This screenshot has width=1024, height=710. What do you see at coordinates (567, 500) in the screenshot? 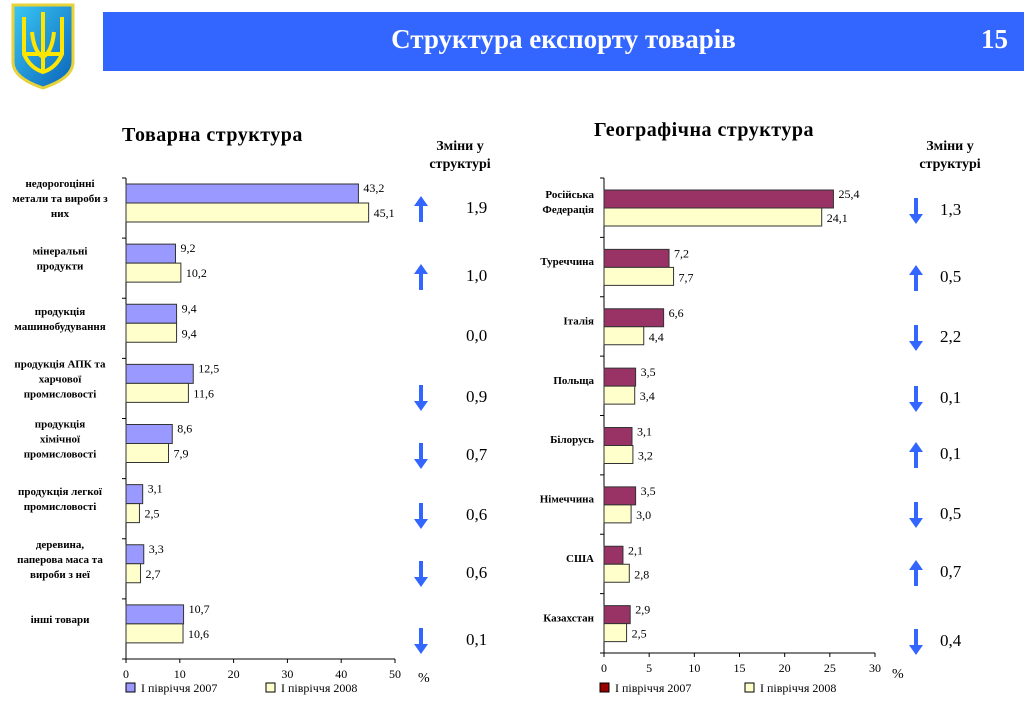
I see `category-label: Німеччина` at bounding box center [567, 500].